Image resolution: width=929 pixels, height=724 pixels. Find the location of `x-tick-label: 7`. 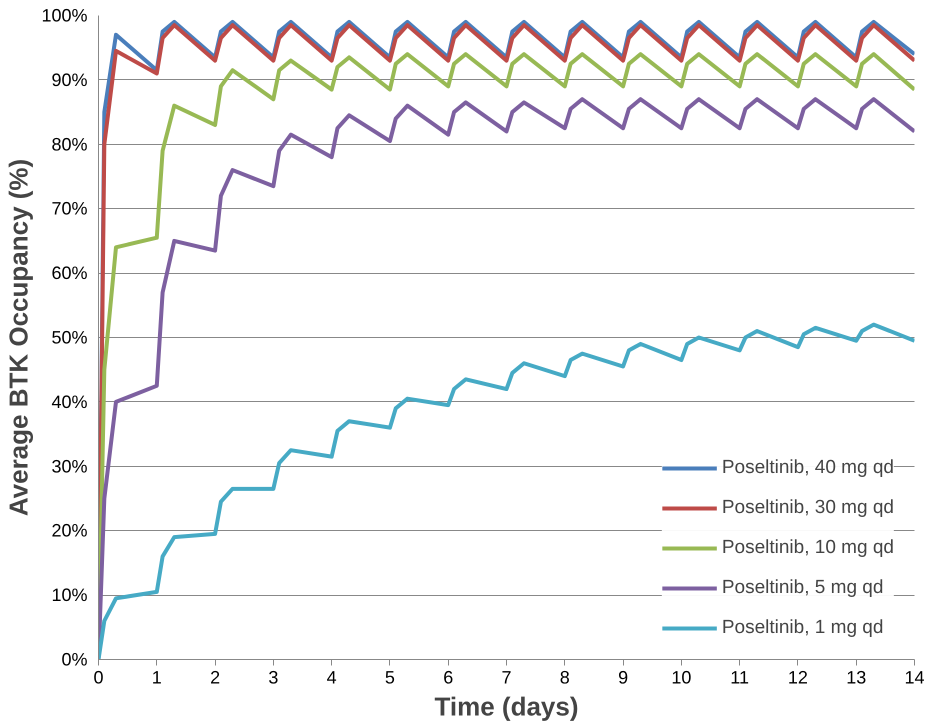

x-tick-label: 7 is located at coordinates (506, 678).